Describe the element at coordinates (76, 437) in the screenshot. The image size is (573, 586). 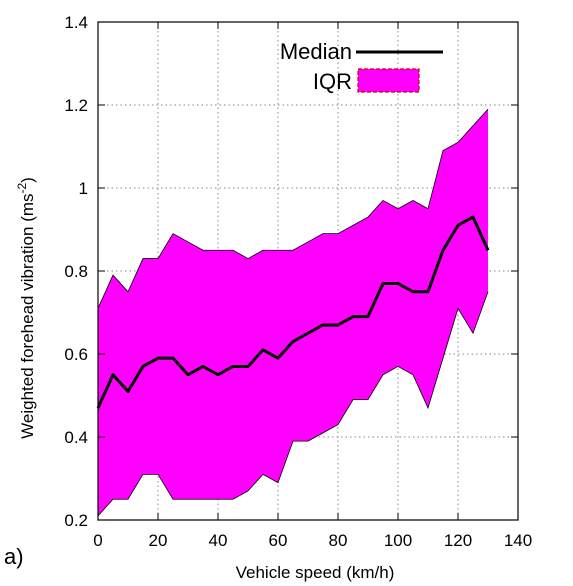
I see `y-tick-label-0.4: 0.4` at that location.